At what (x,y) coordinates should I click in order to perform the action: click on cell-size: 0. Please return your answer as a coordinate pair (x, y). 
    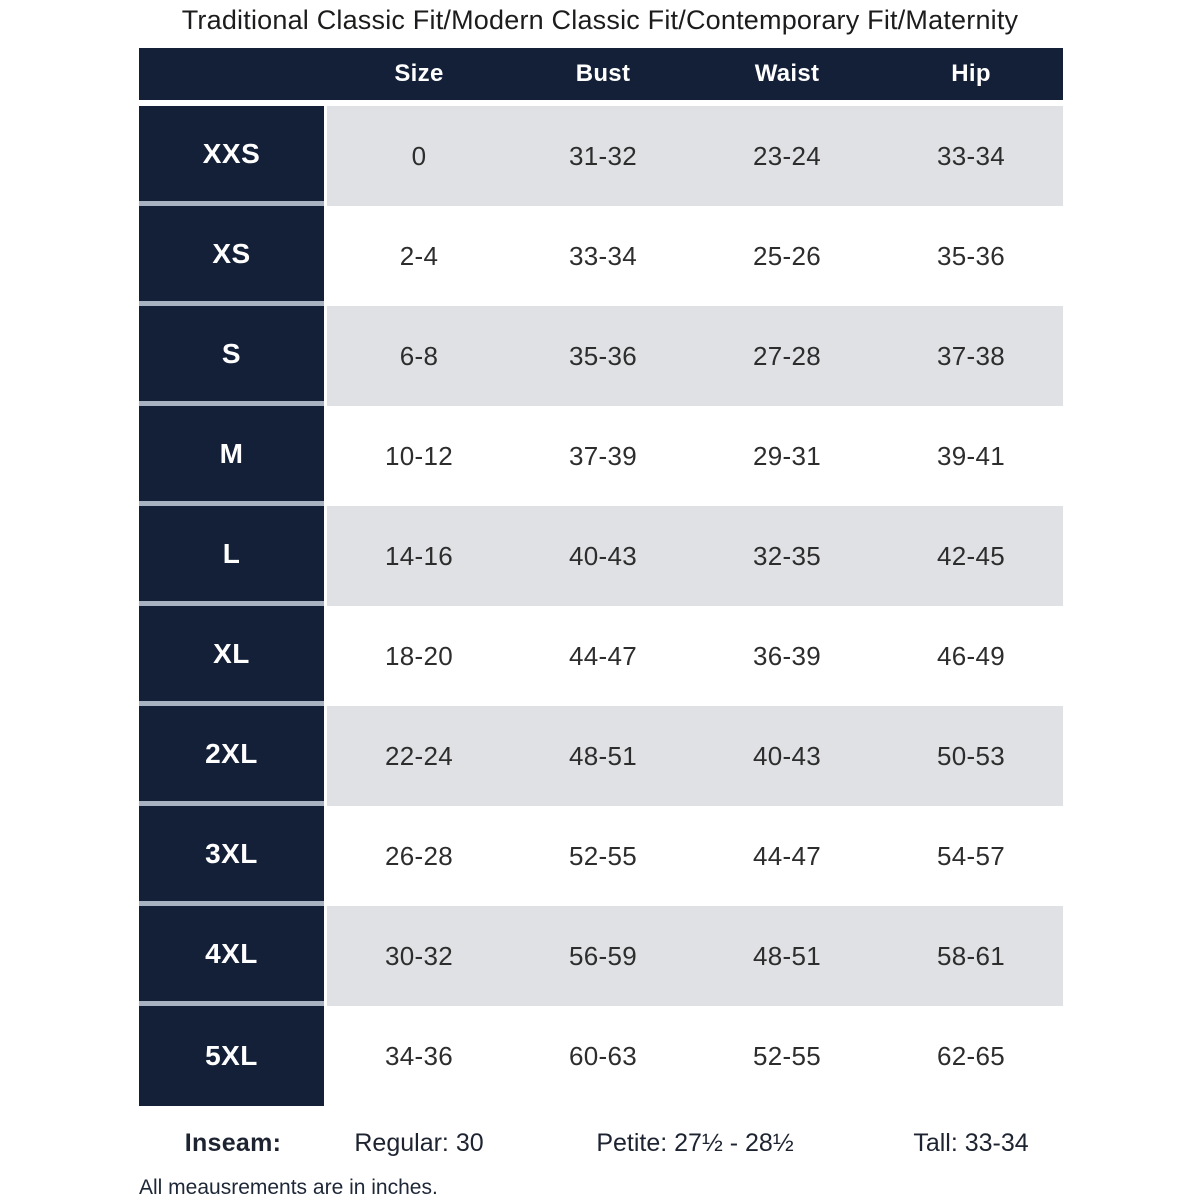
    Looking at the image, I should click on (419, 156).